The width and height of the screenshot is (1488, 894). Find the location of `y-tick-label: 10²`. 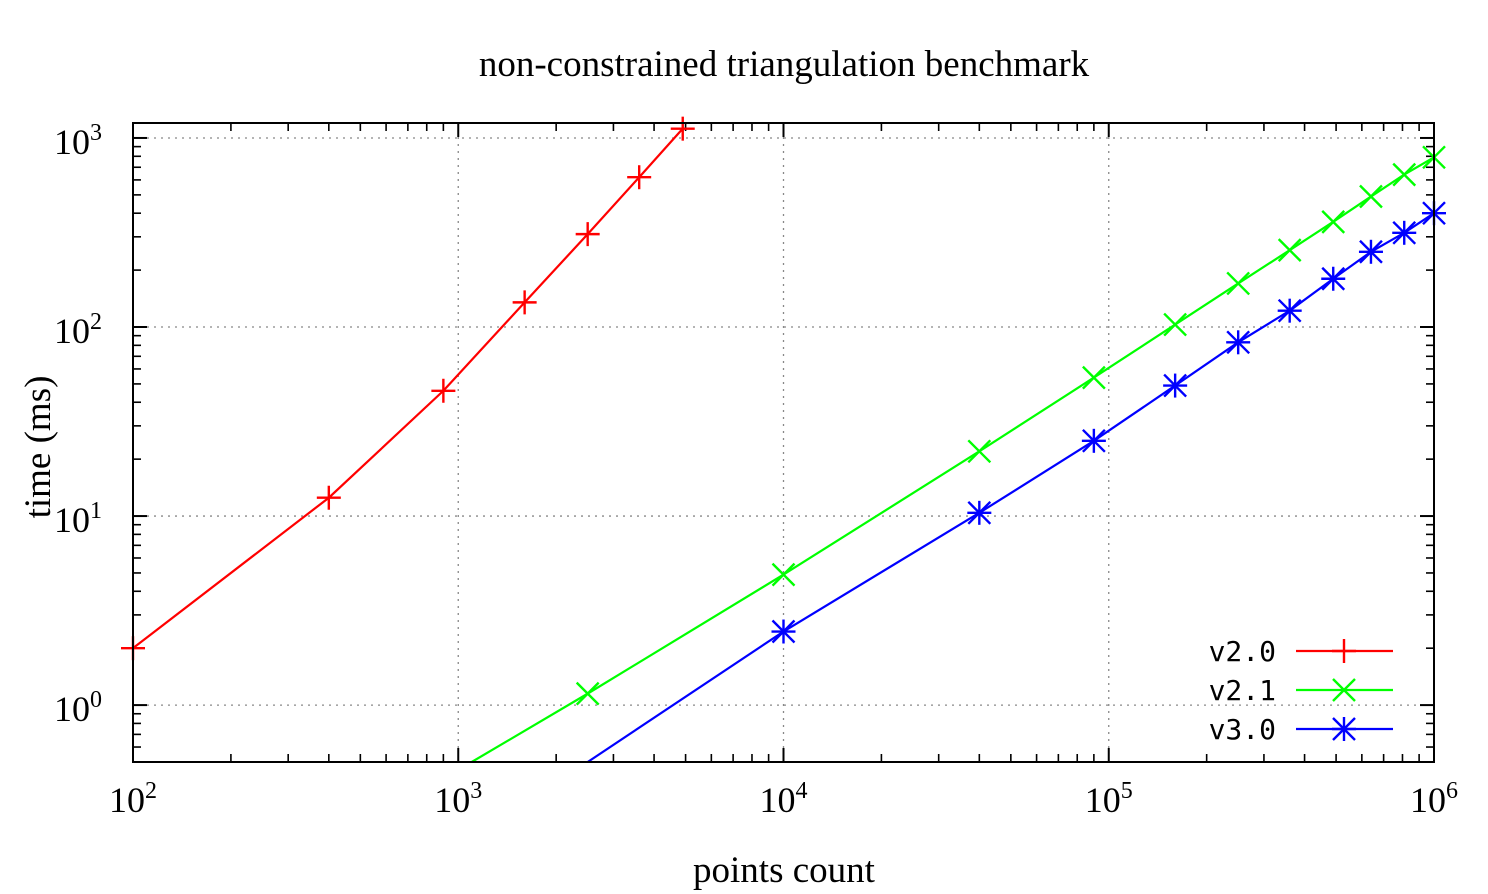

y-tick-label: 10² is located at coordinates (78, 330).